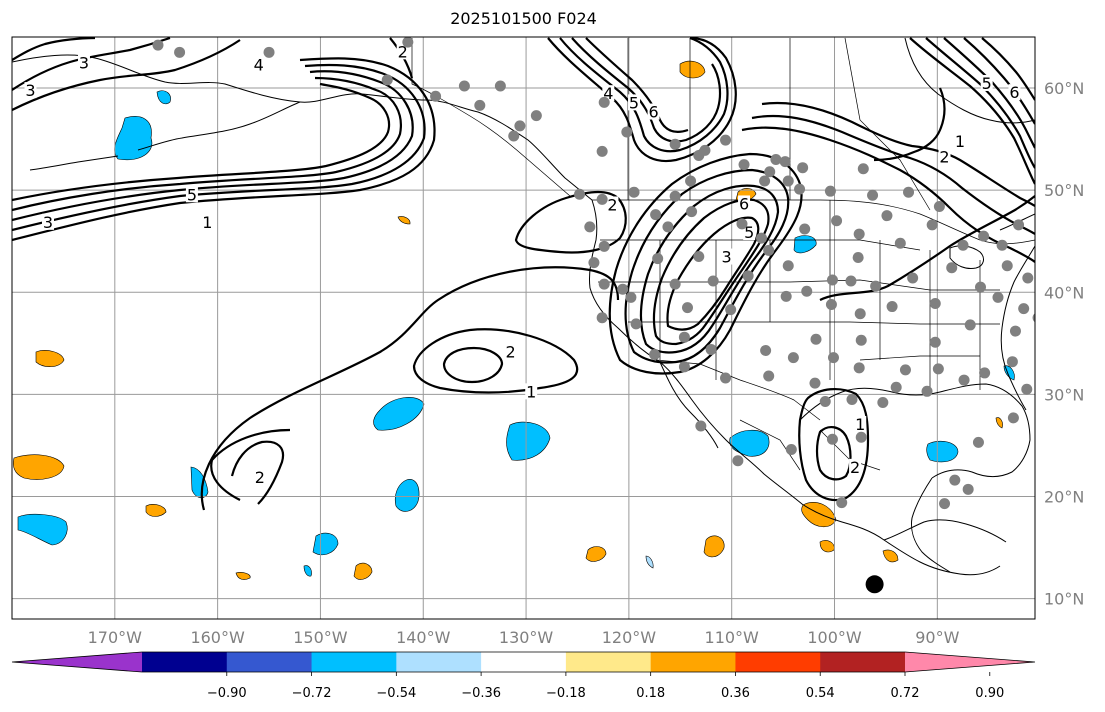 Image resolution: width=1105 pixels, height=712 pixels. What do you see at coordinates (396, 693) in the screenshot?
I see `colorbar-tick-label: −0.54` at bounding box center [396, 693].